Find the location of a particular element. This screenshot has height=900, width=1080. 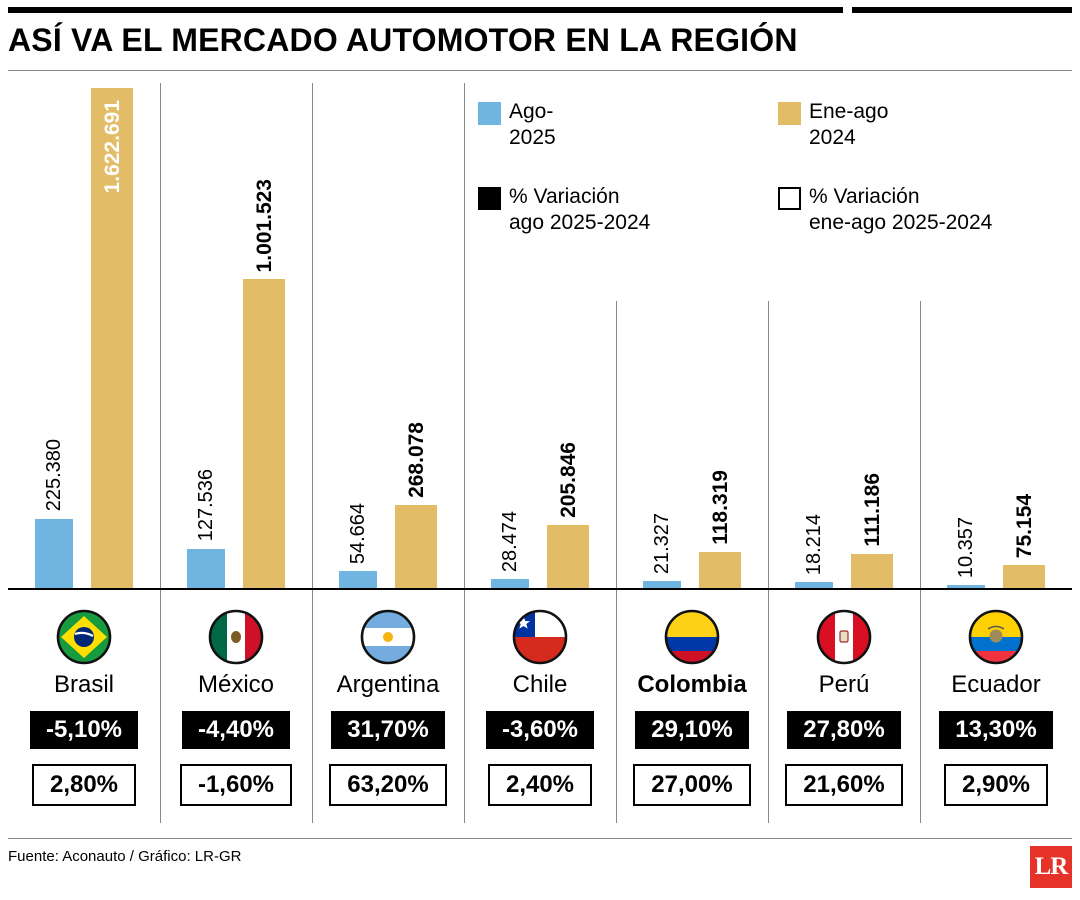

top-rule-long is located at coordinates (426, 10).